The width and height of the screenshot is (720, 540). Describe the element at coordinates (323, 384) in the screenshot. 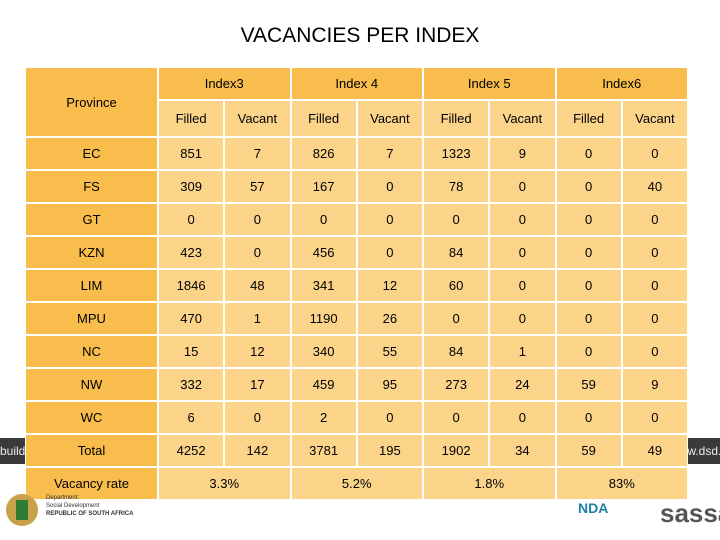

I see `value-cell: 459` at that location.